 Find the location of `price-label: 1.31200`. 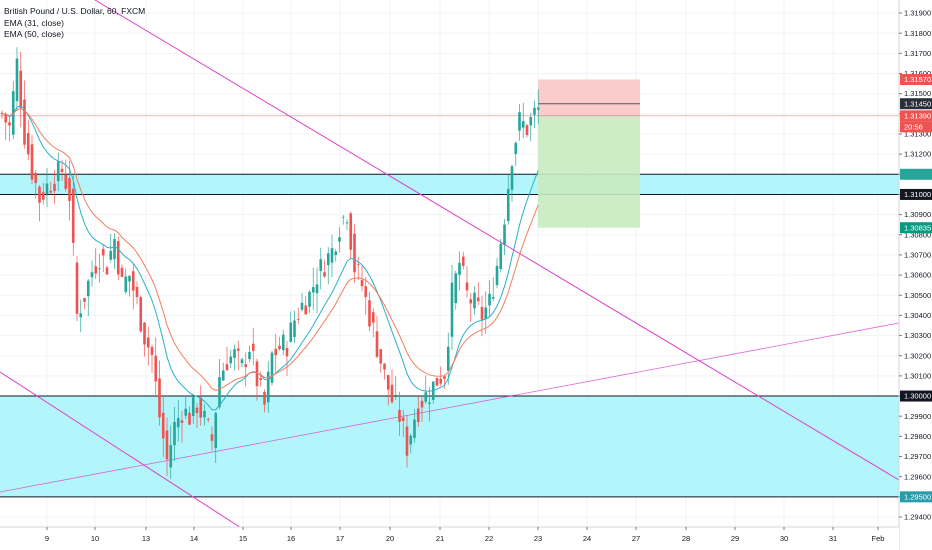

price-label: 1.31200 is located at coordinates (917, 154).